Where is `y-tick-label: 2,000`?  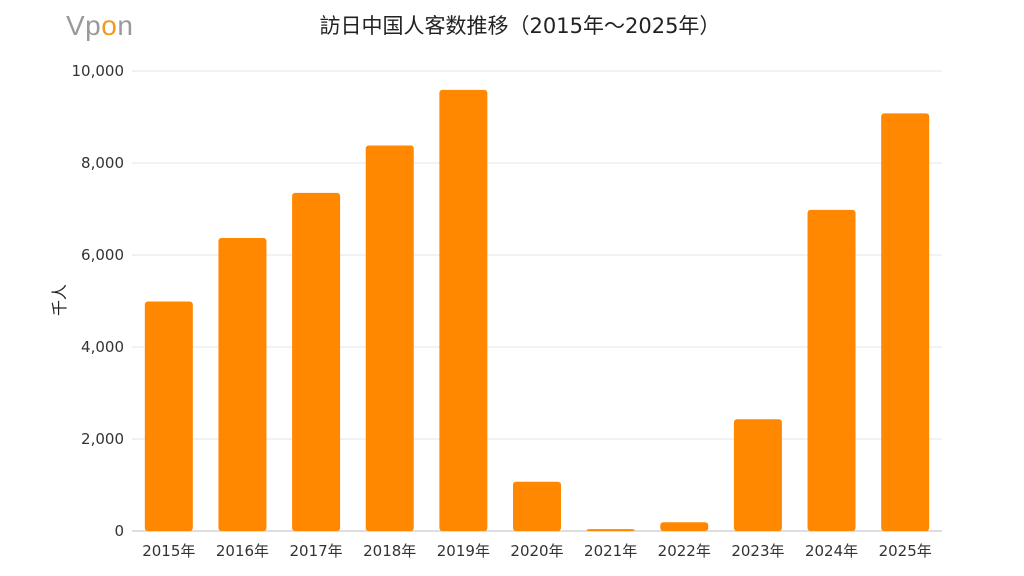 y-tick-label: 2,000 is located at coordinates (102, 439).